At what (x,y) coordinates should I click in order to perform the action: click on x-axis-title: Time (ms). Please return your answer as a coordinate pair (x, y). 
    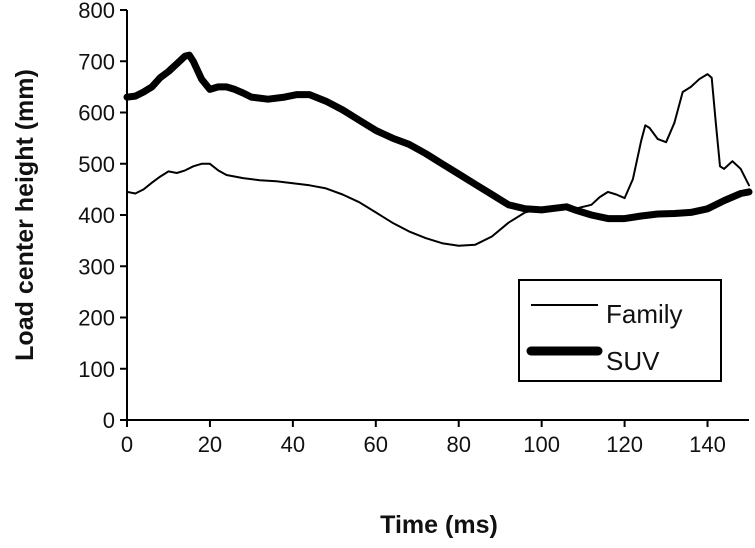
    Looking at the image, I should click on (439, 525).